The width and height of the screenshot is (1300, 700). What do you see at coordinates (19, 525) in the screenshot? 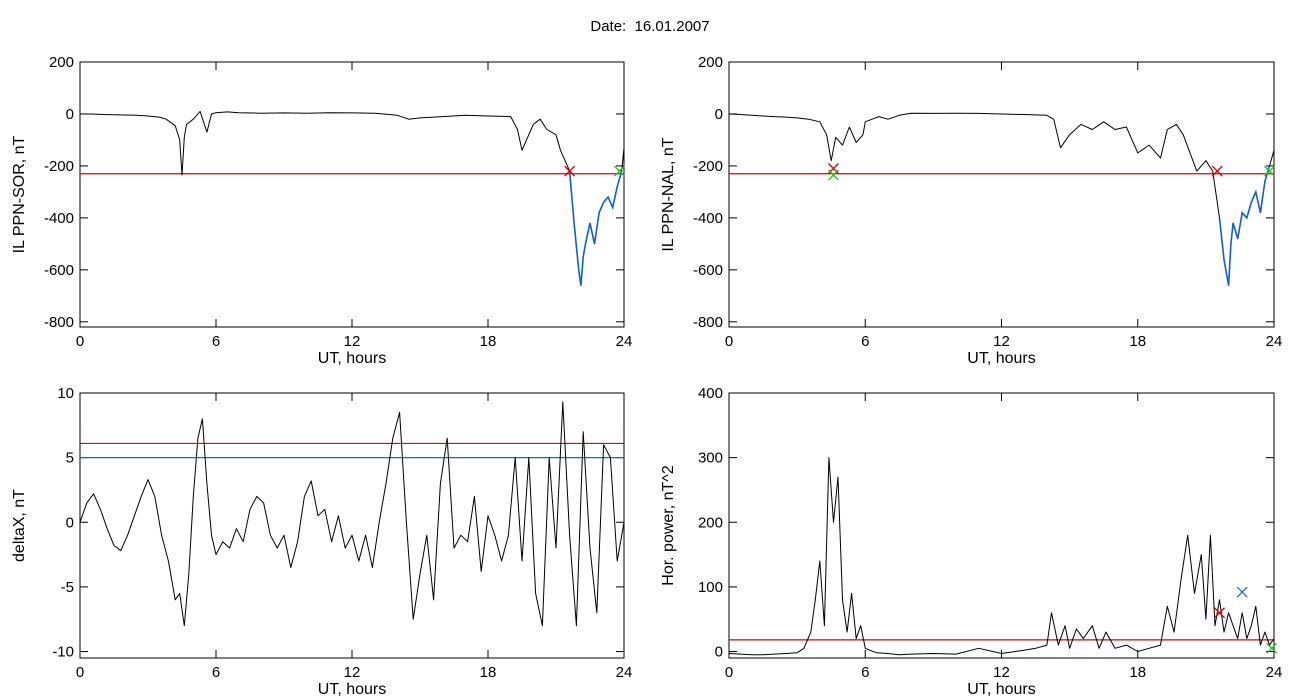
I see `y-axis-title: deltaX, nT` at bounding box center [19, 525].